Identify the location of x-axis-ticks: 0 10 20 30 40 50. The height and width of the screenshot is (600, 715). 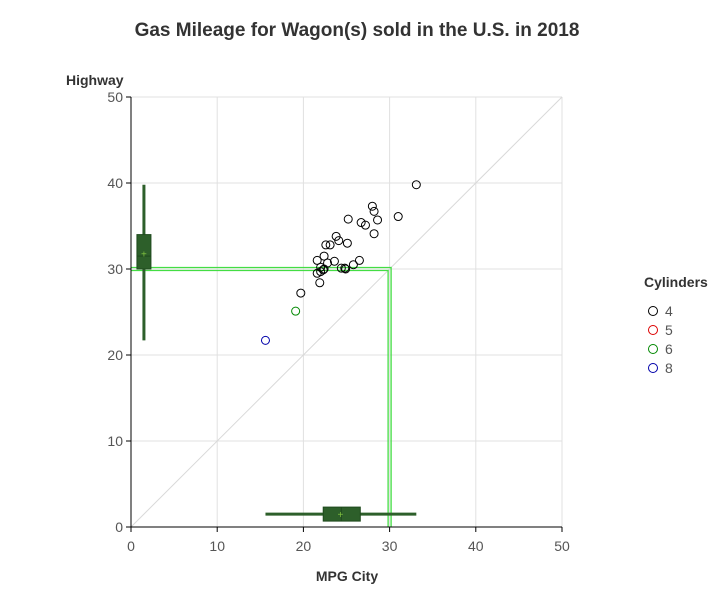
(348, 540).